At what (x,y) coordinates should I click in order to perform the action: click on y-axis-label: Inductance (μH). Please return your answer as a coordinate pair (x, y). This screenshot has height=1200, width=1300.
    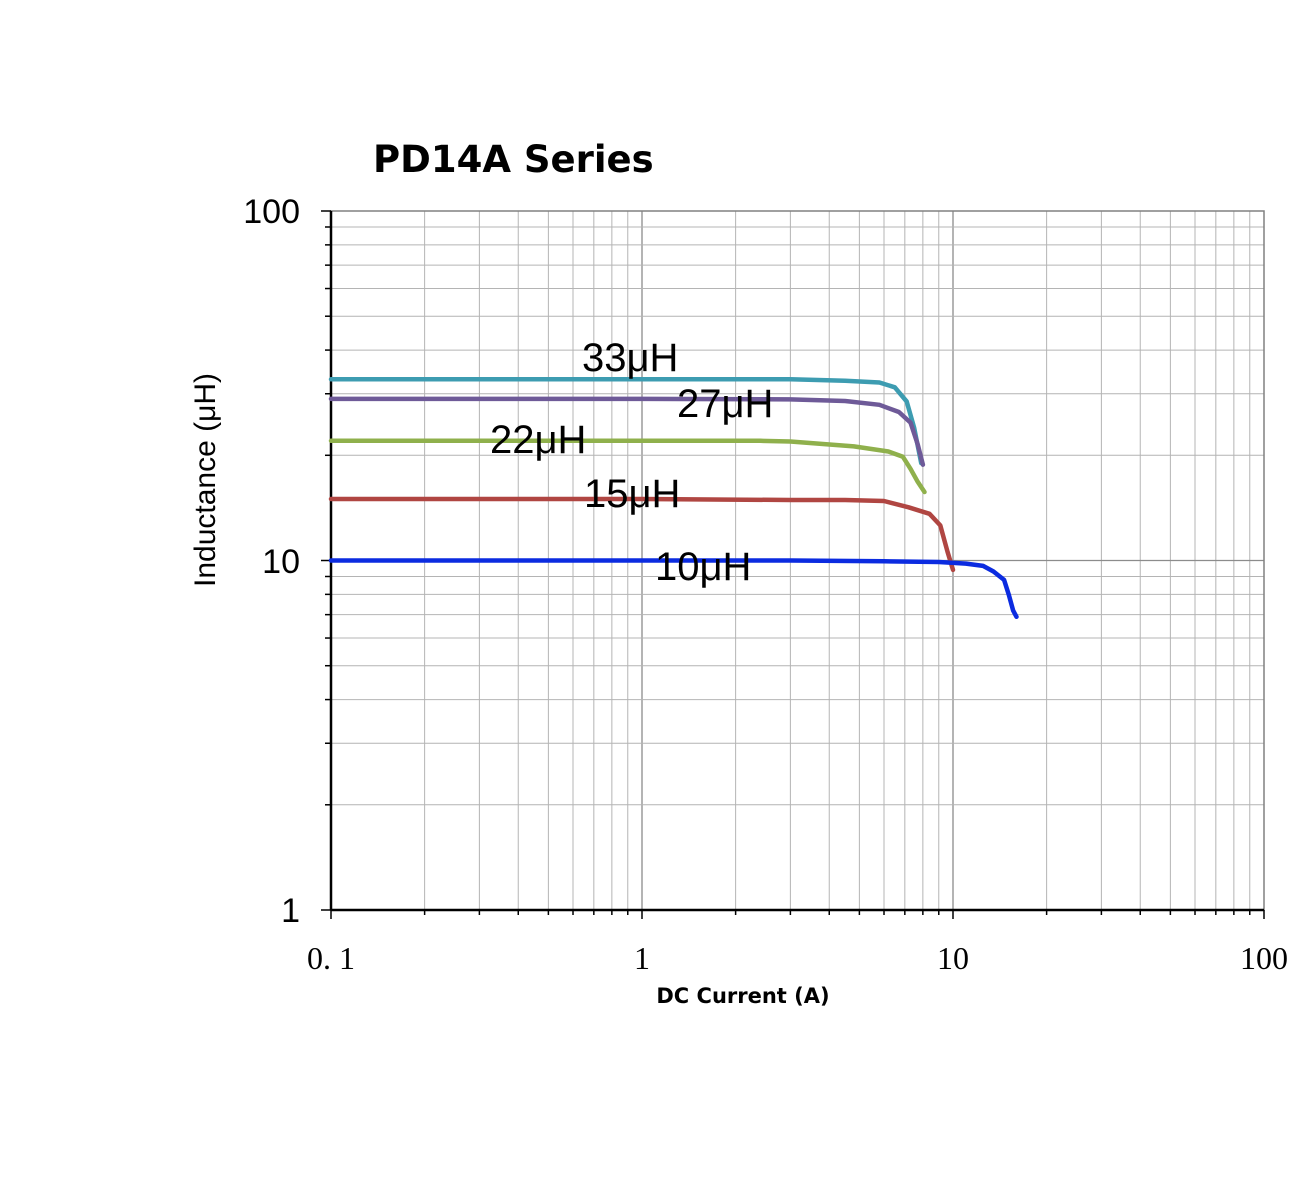
    Looking at the image, I should click on (205, 480).